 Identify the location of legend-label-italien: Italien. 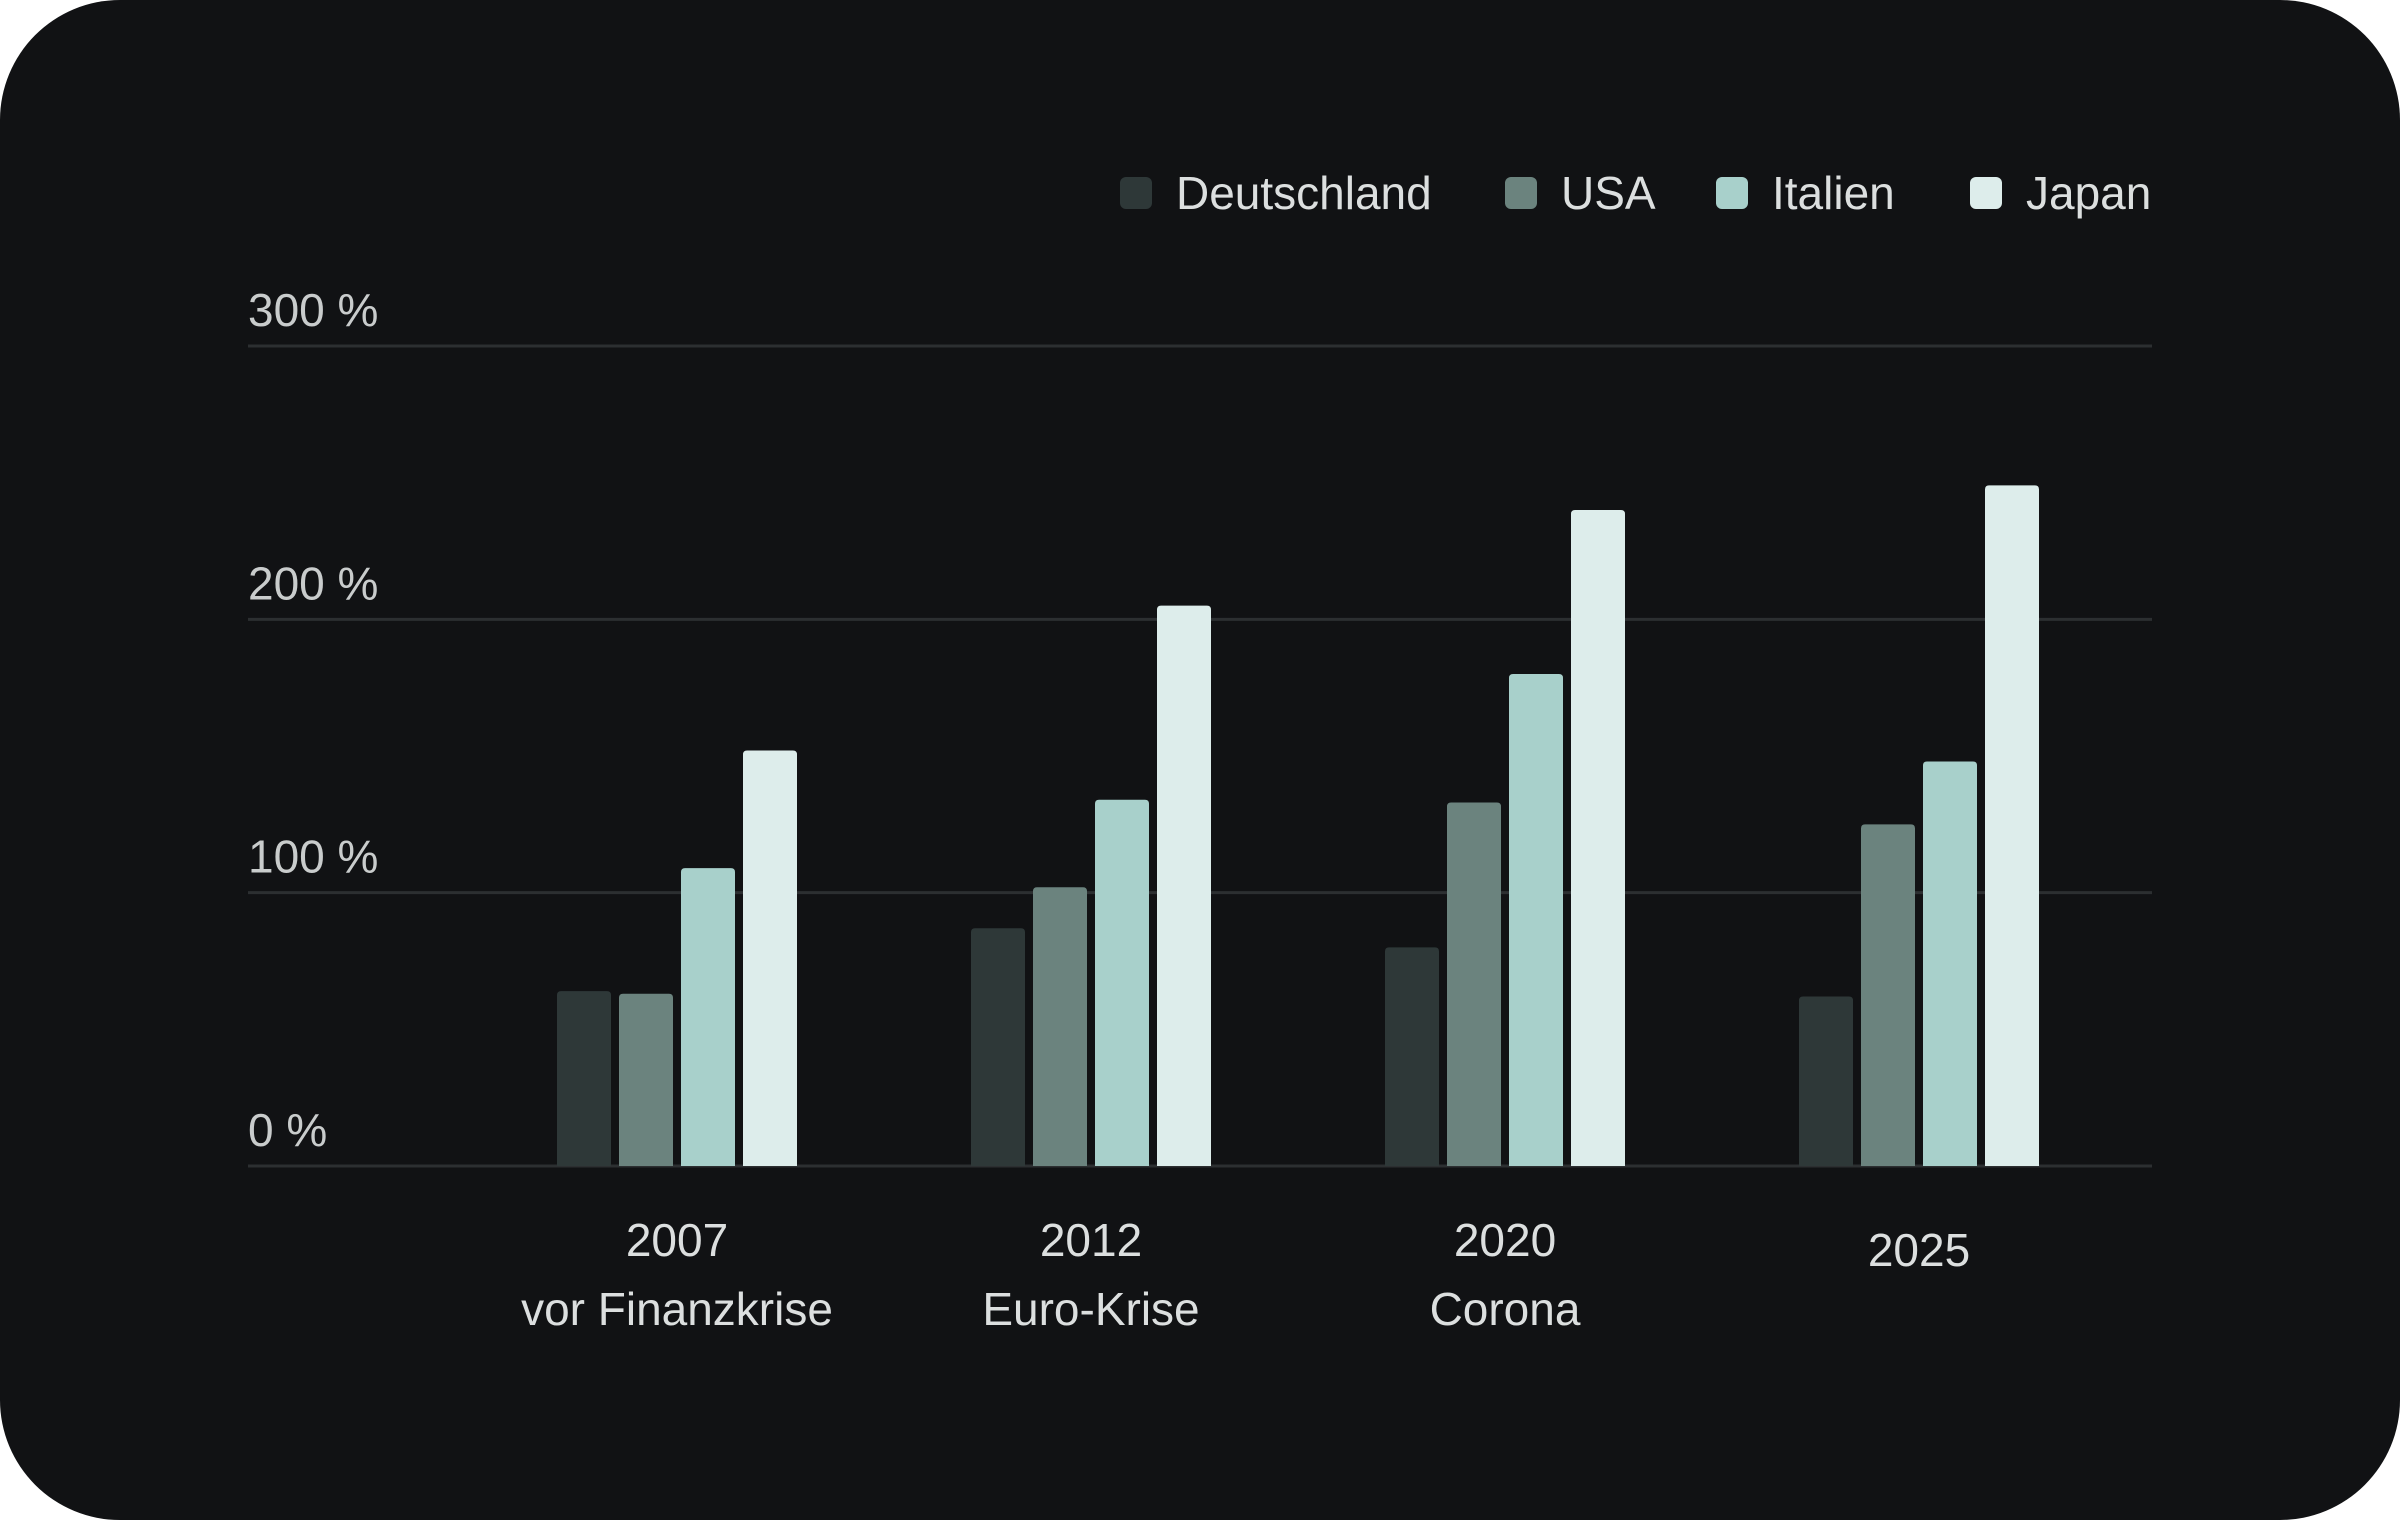
(1833, 193).